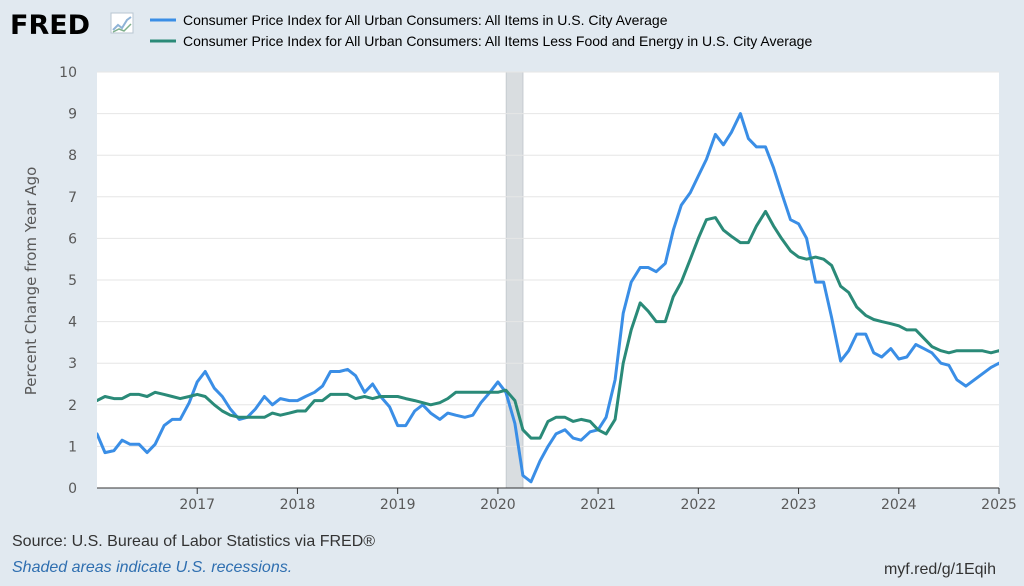 The image size is (1024, 586). Describe the element at coordinates (72, 489) in the screenshot. I see `y-tick-label: 0` at that location.